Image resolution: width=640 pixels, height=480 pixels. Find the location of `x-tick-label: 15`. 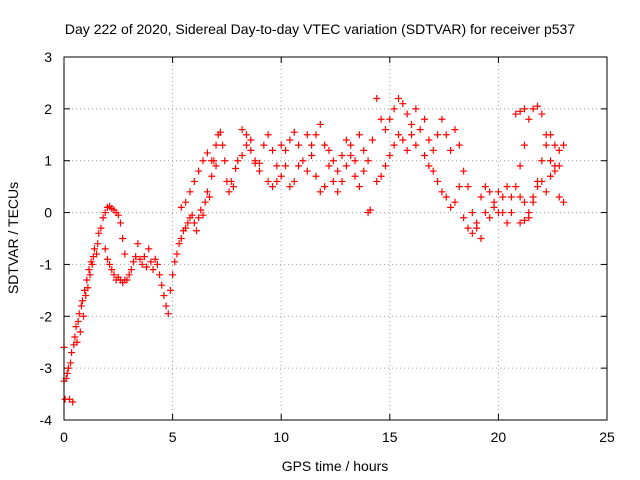

x-tick-label: 15 is located at coordinates (390, 437).